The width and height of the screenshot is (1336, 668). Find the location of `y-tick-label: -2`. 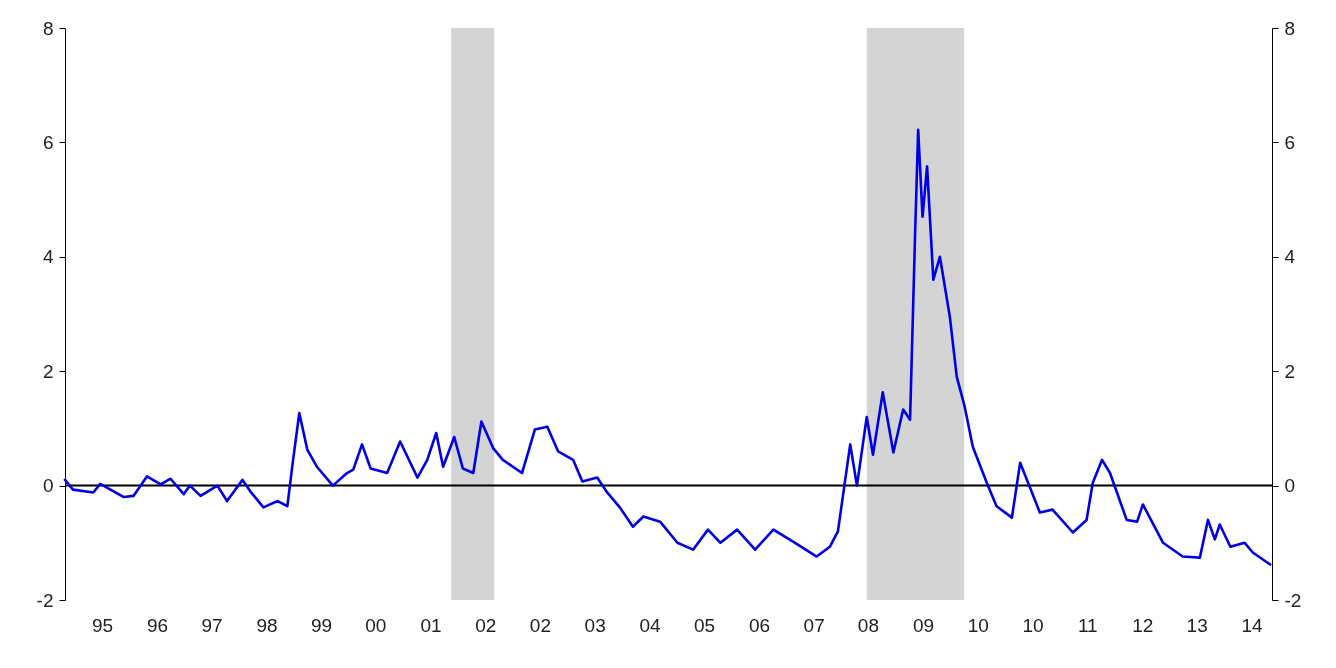

y-tick-label: -2 is located at coordinates (45, 600).